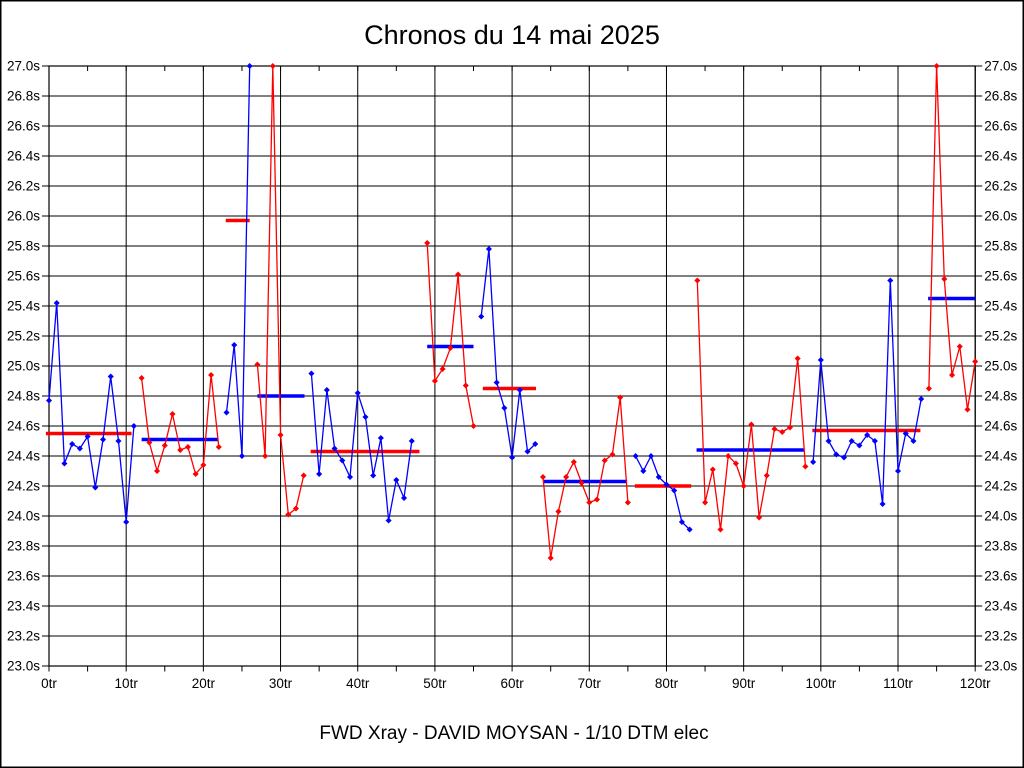 The height and width of the screenshot is (768, 1024). I want to click on y-axis-label-left: 23.8s, so click(23, 546).